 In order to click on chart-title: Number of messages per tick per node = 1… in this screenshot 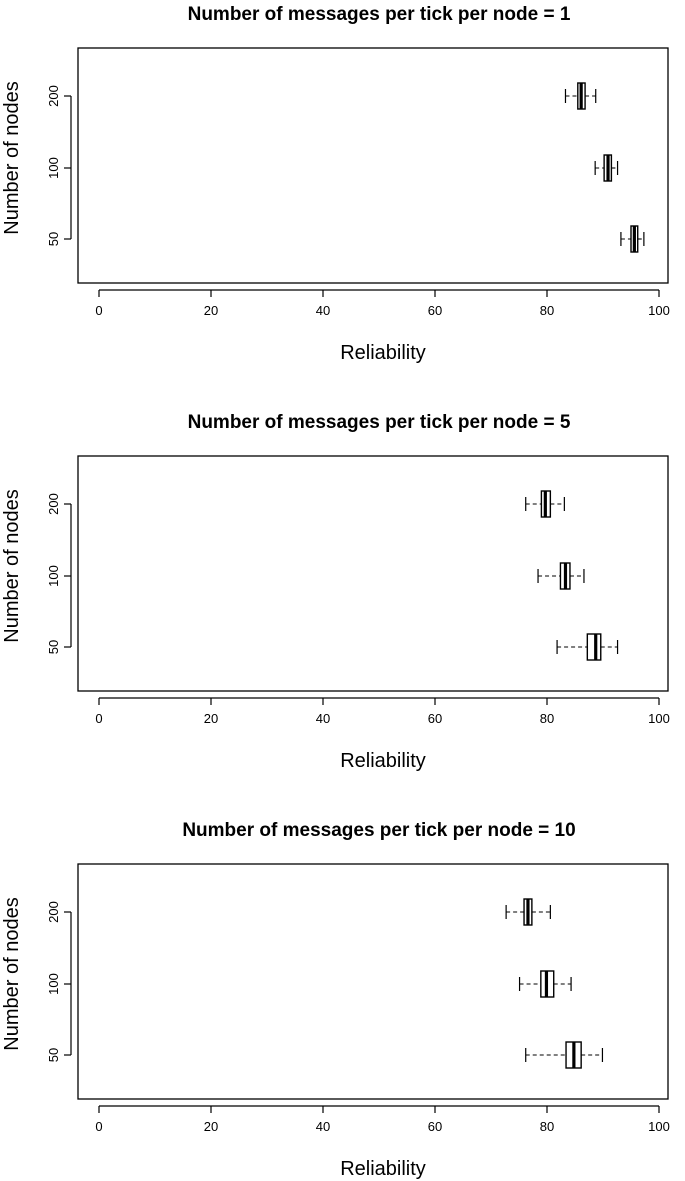, I will do `click(378, 830)`.